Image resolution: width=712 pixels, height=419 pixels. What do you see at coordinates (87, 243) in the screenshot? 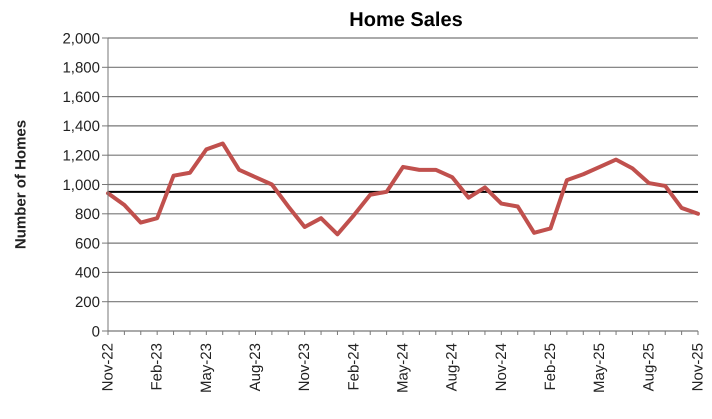
I see `y-tick-label: 600` at bounding box center [87, 243].